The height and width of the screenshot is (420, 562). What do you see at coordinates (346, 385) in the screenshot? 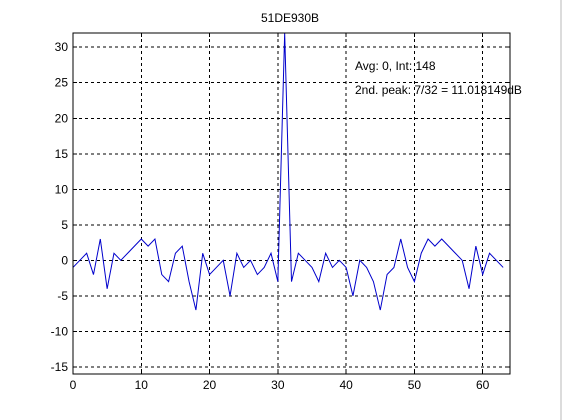
I see `x-tick-label: 40` at bounding box center [346, 385].